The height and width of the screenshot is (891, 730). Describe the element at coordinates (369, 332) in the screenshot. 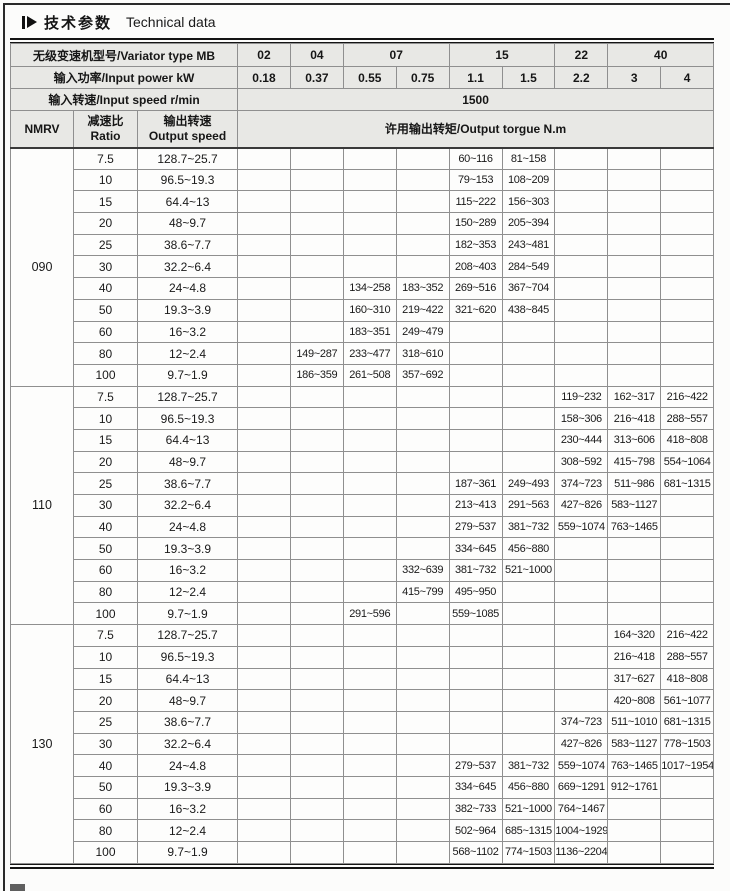

I see `torque-cell: 183~351` at that location.